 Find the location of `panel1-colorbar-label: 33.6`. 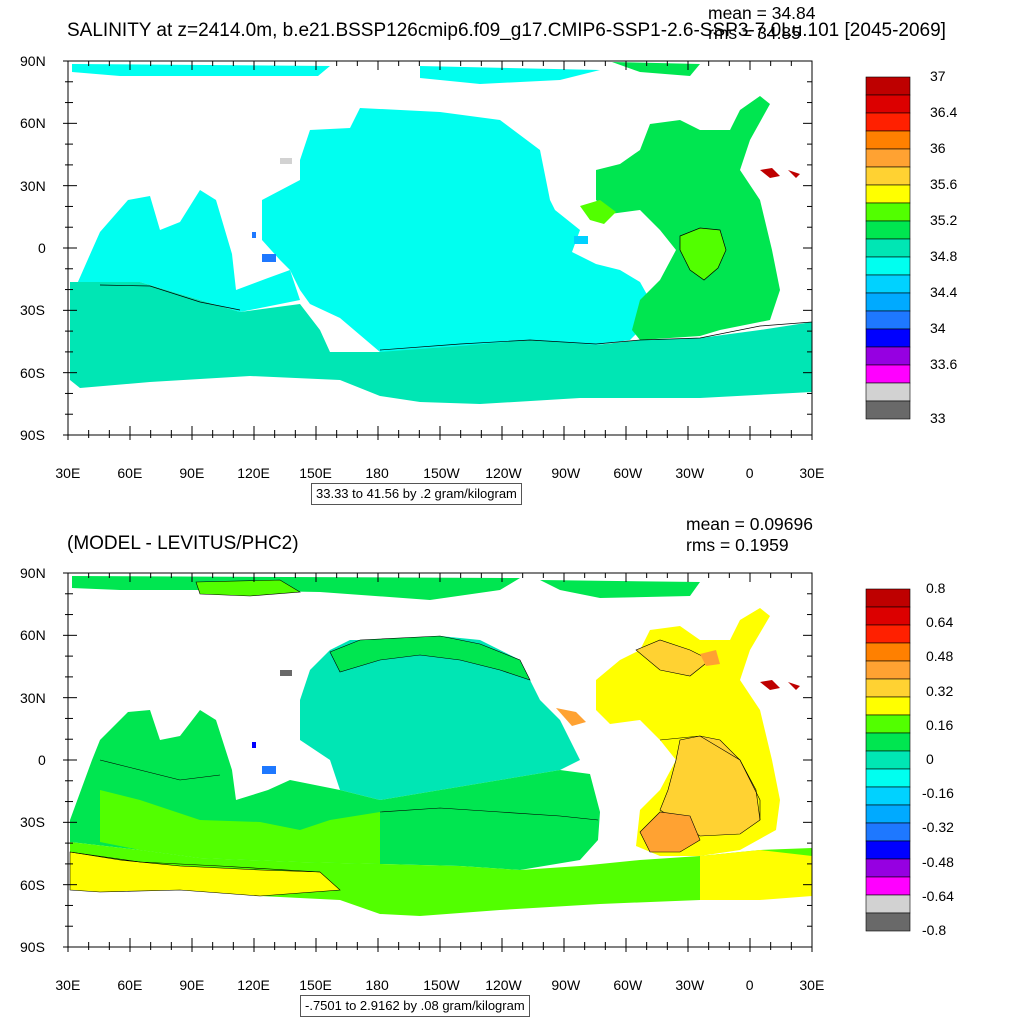

panel1-colorbar-label: 33.6 is located at coordinates (944, 364).